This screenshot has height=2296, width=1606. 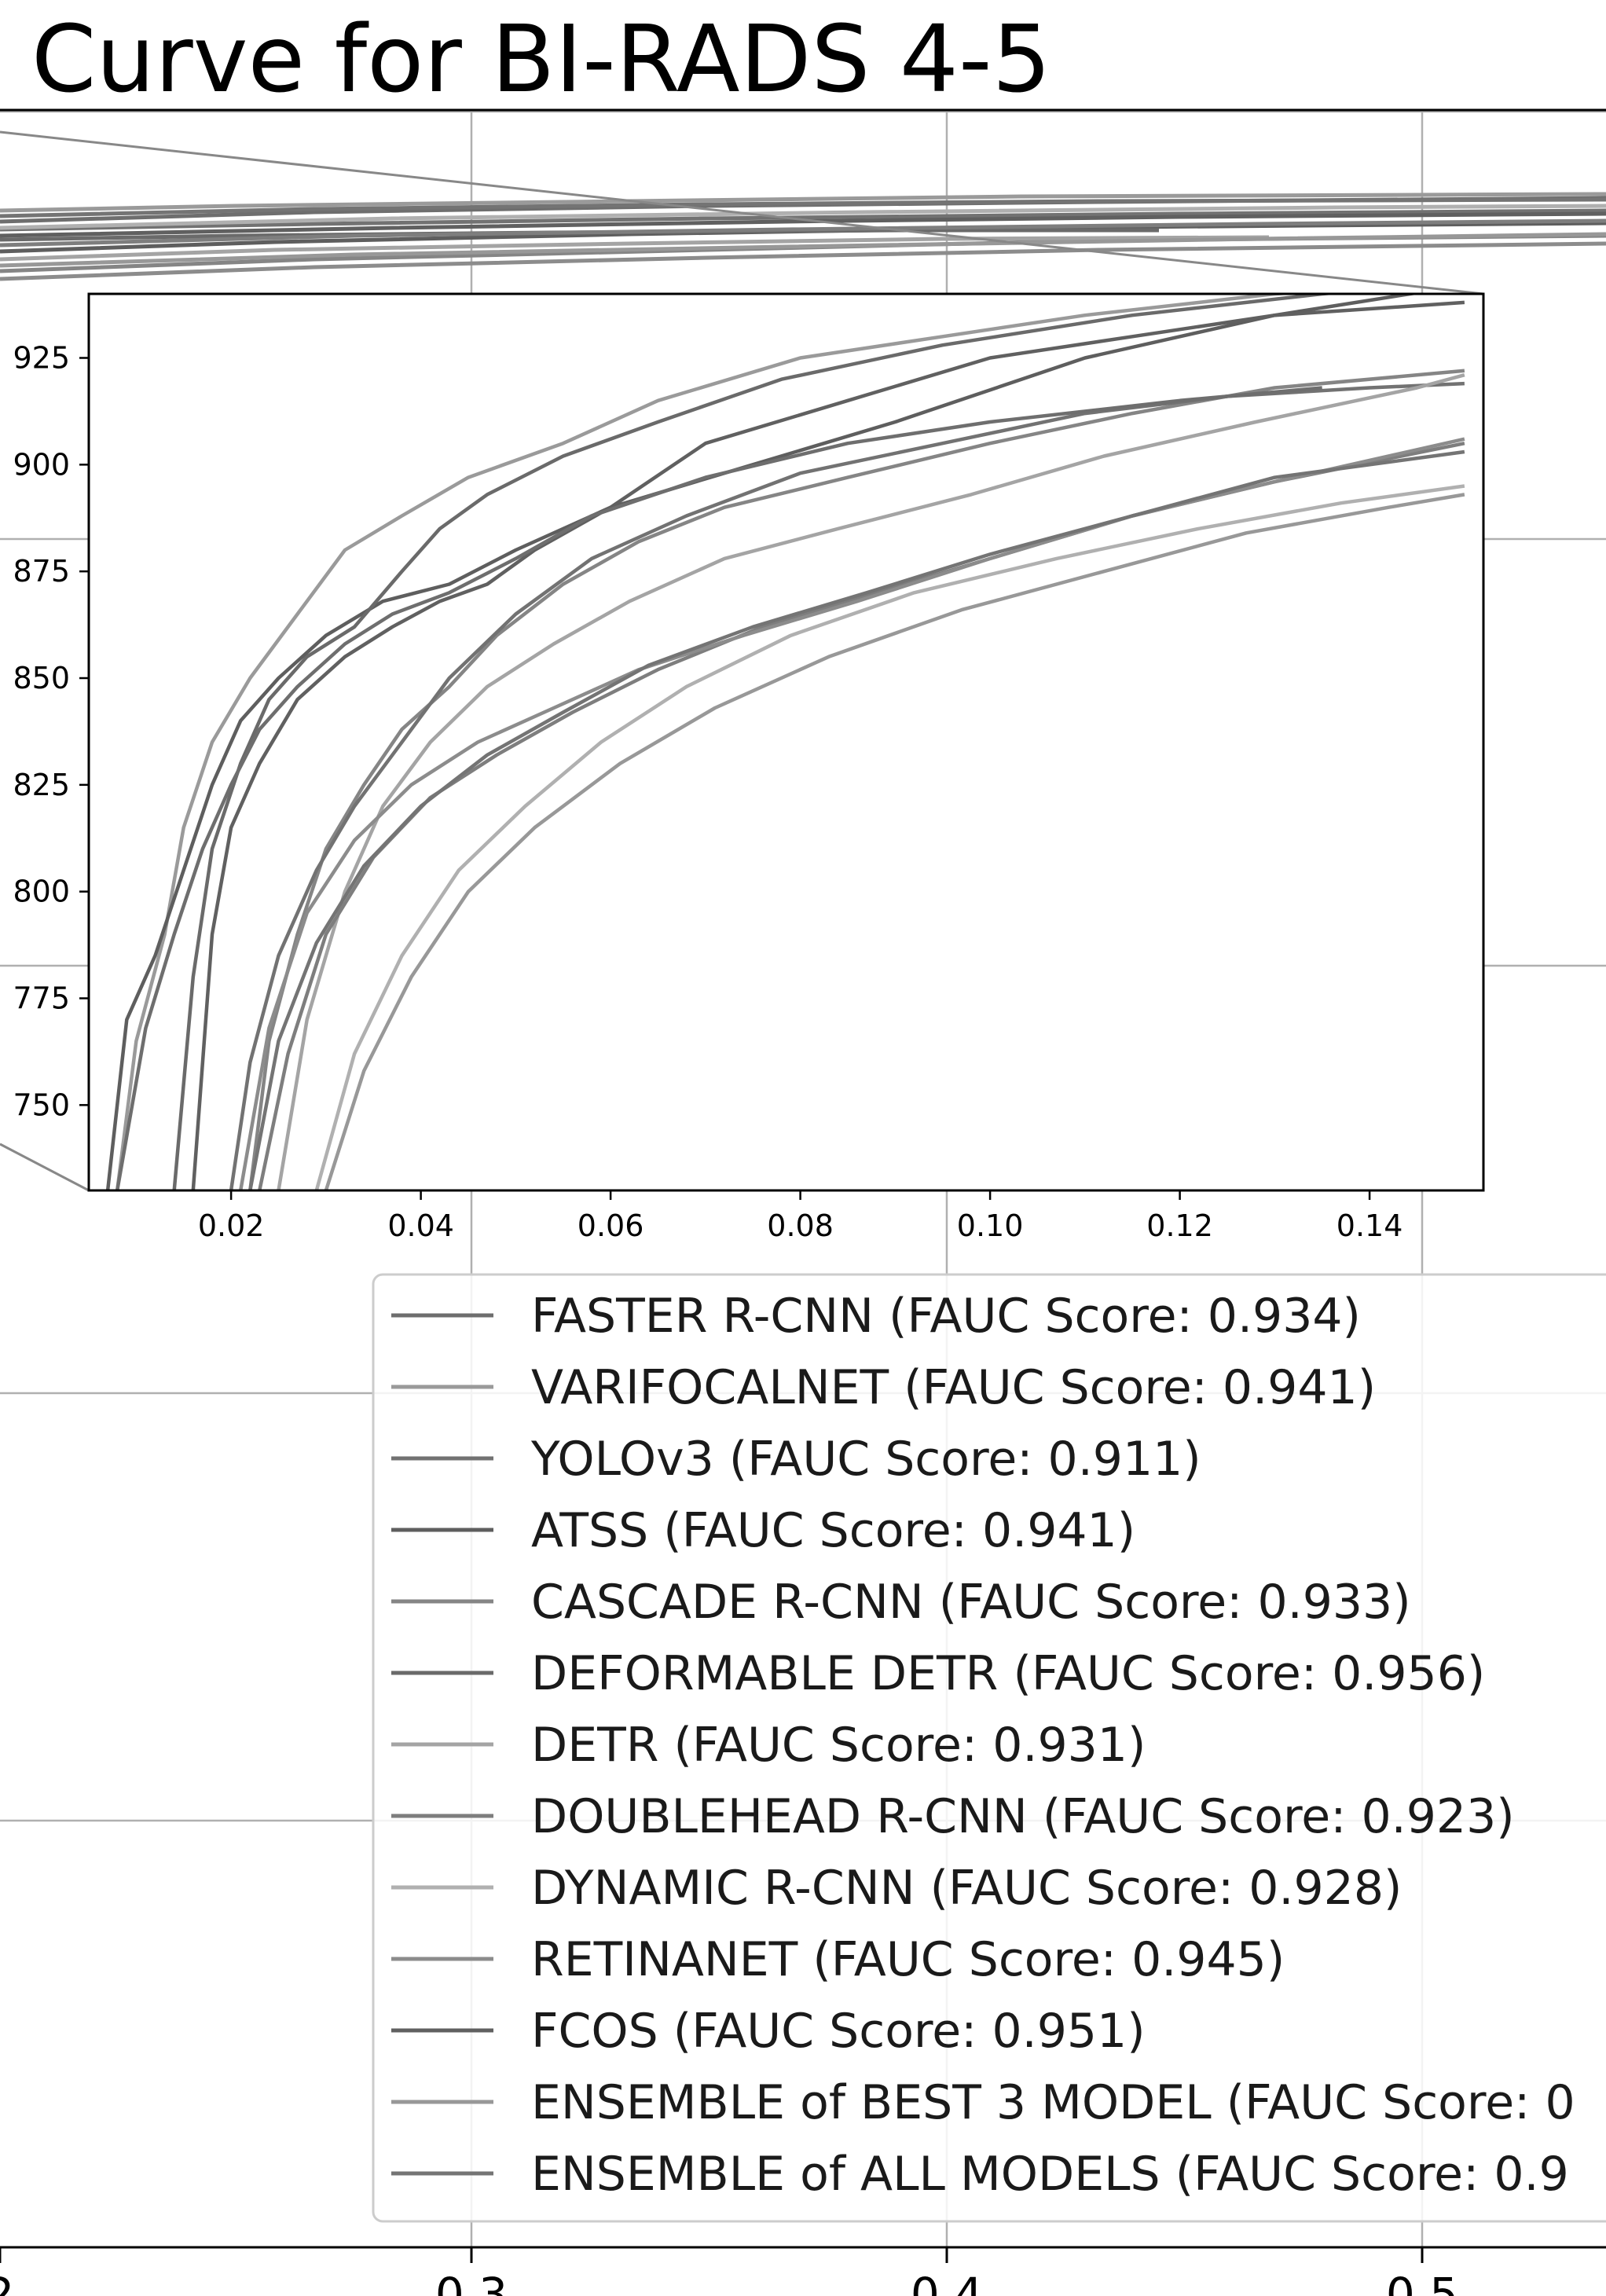 What do you see at coordinates (1053, 2102) in the screenshot?
I see `legend-entry-label: ENSEMBLE of BEST 3 MODEL (FAUC Score: 0` at bounding box center [1053, 2102].